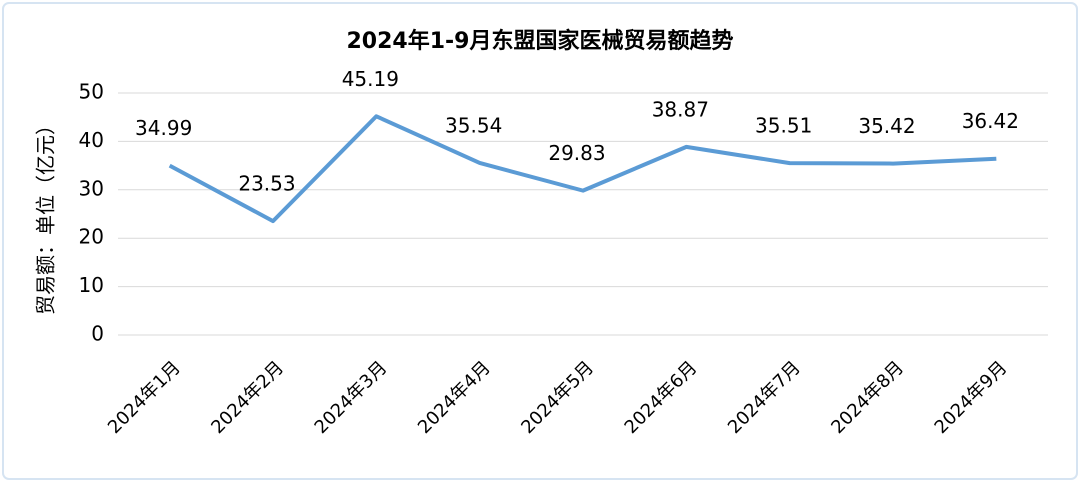 This screenshot has width=1080, height=482. What do you see at coordinates (163, 128) in the screenshot?
I see `data-label: 34.99` at bounding box center [163, 128].